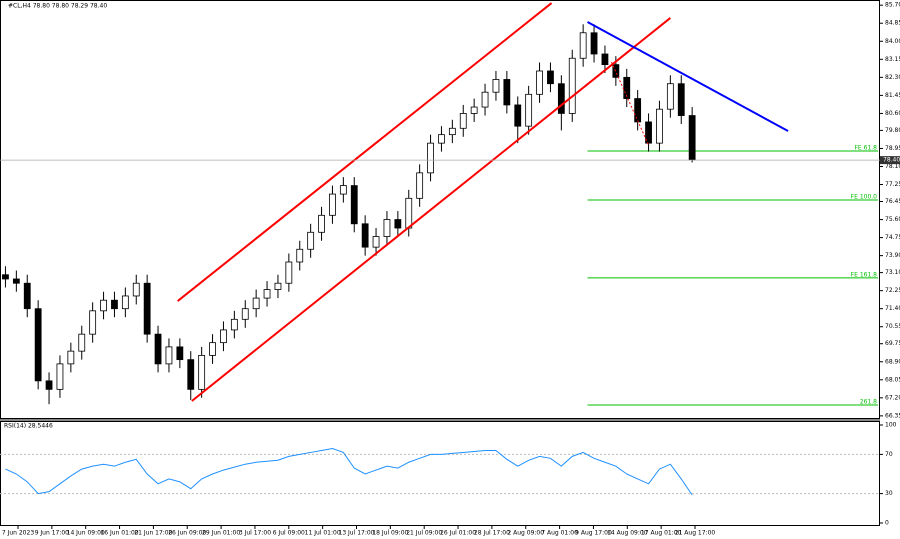  Describe the element at coordinates (559, 533) in the screenshot. I see `x-tick-label: 7 Aug 01:00` at that location.